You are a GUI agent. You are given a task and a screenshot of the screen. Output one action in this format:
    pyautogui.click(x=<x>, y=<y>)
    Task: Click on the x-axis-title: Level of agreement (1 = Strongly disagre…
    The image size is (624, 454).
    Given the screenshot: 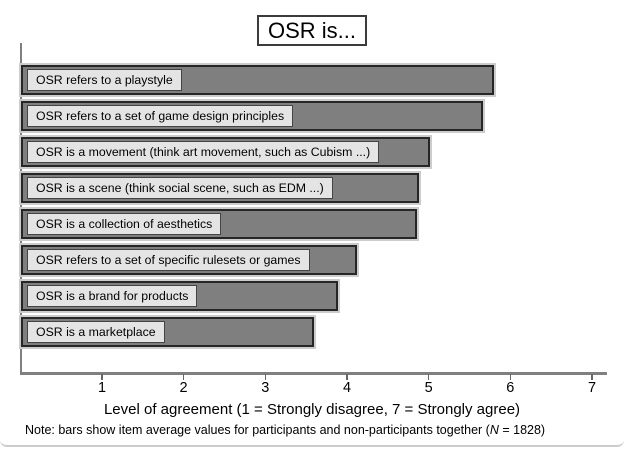 What is the action you would take?
    pyautogui.click(x=312, y=409)
    